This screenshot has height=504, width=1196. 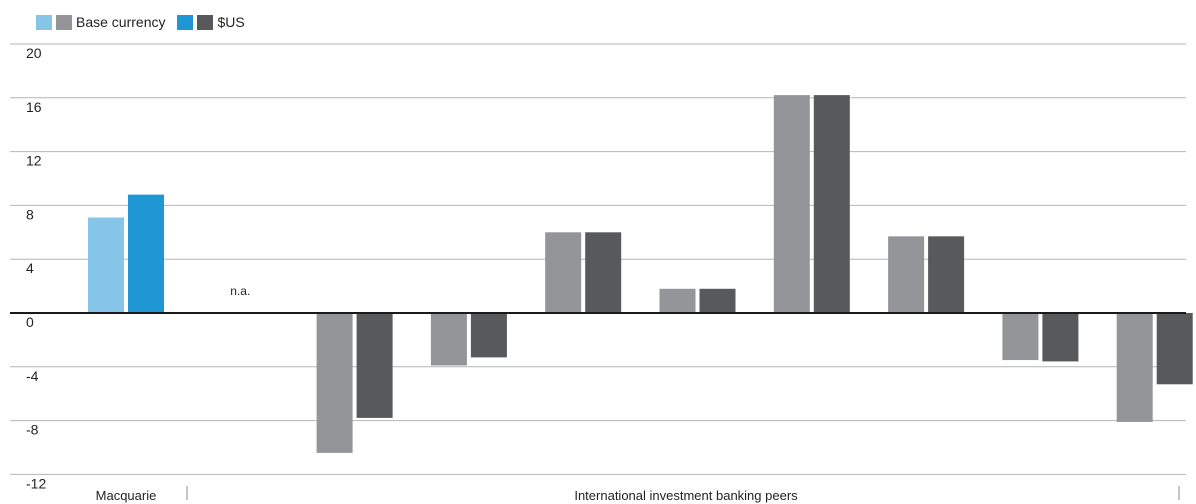 I want to click on y-tick-label: -12, so click(x=36, y=483).